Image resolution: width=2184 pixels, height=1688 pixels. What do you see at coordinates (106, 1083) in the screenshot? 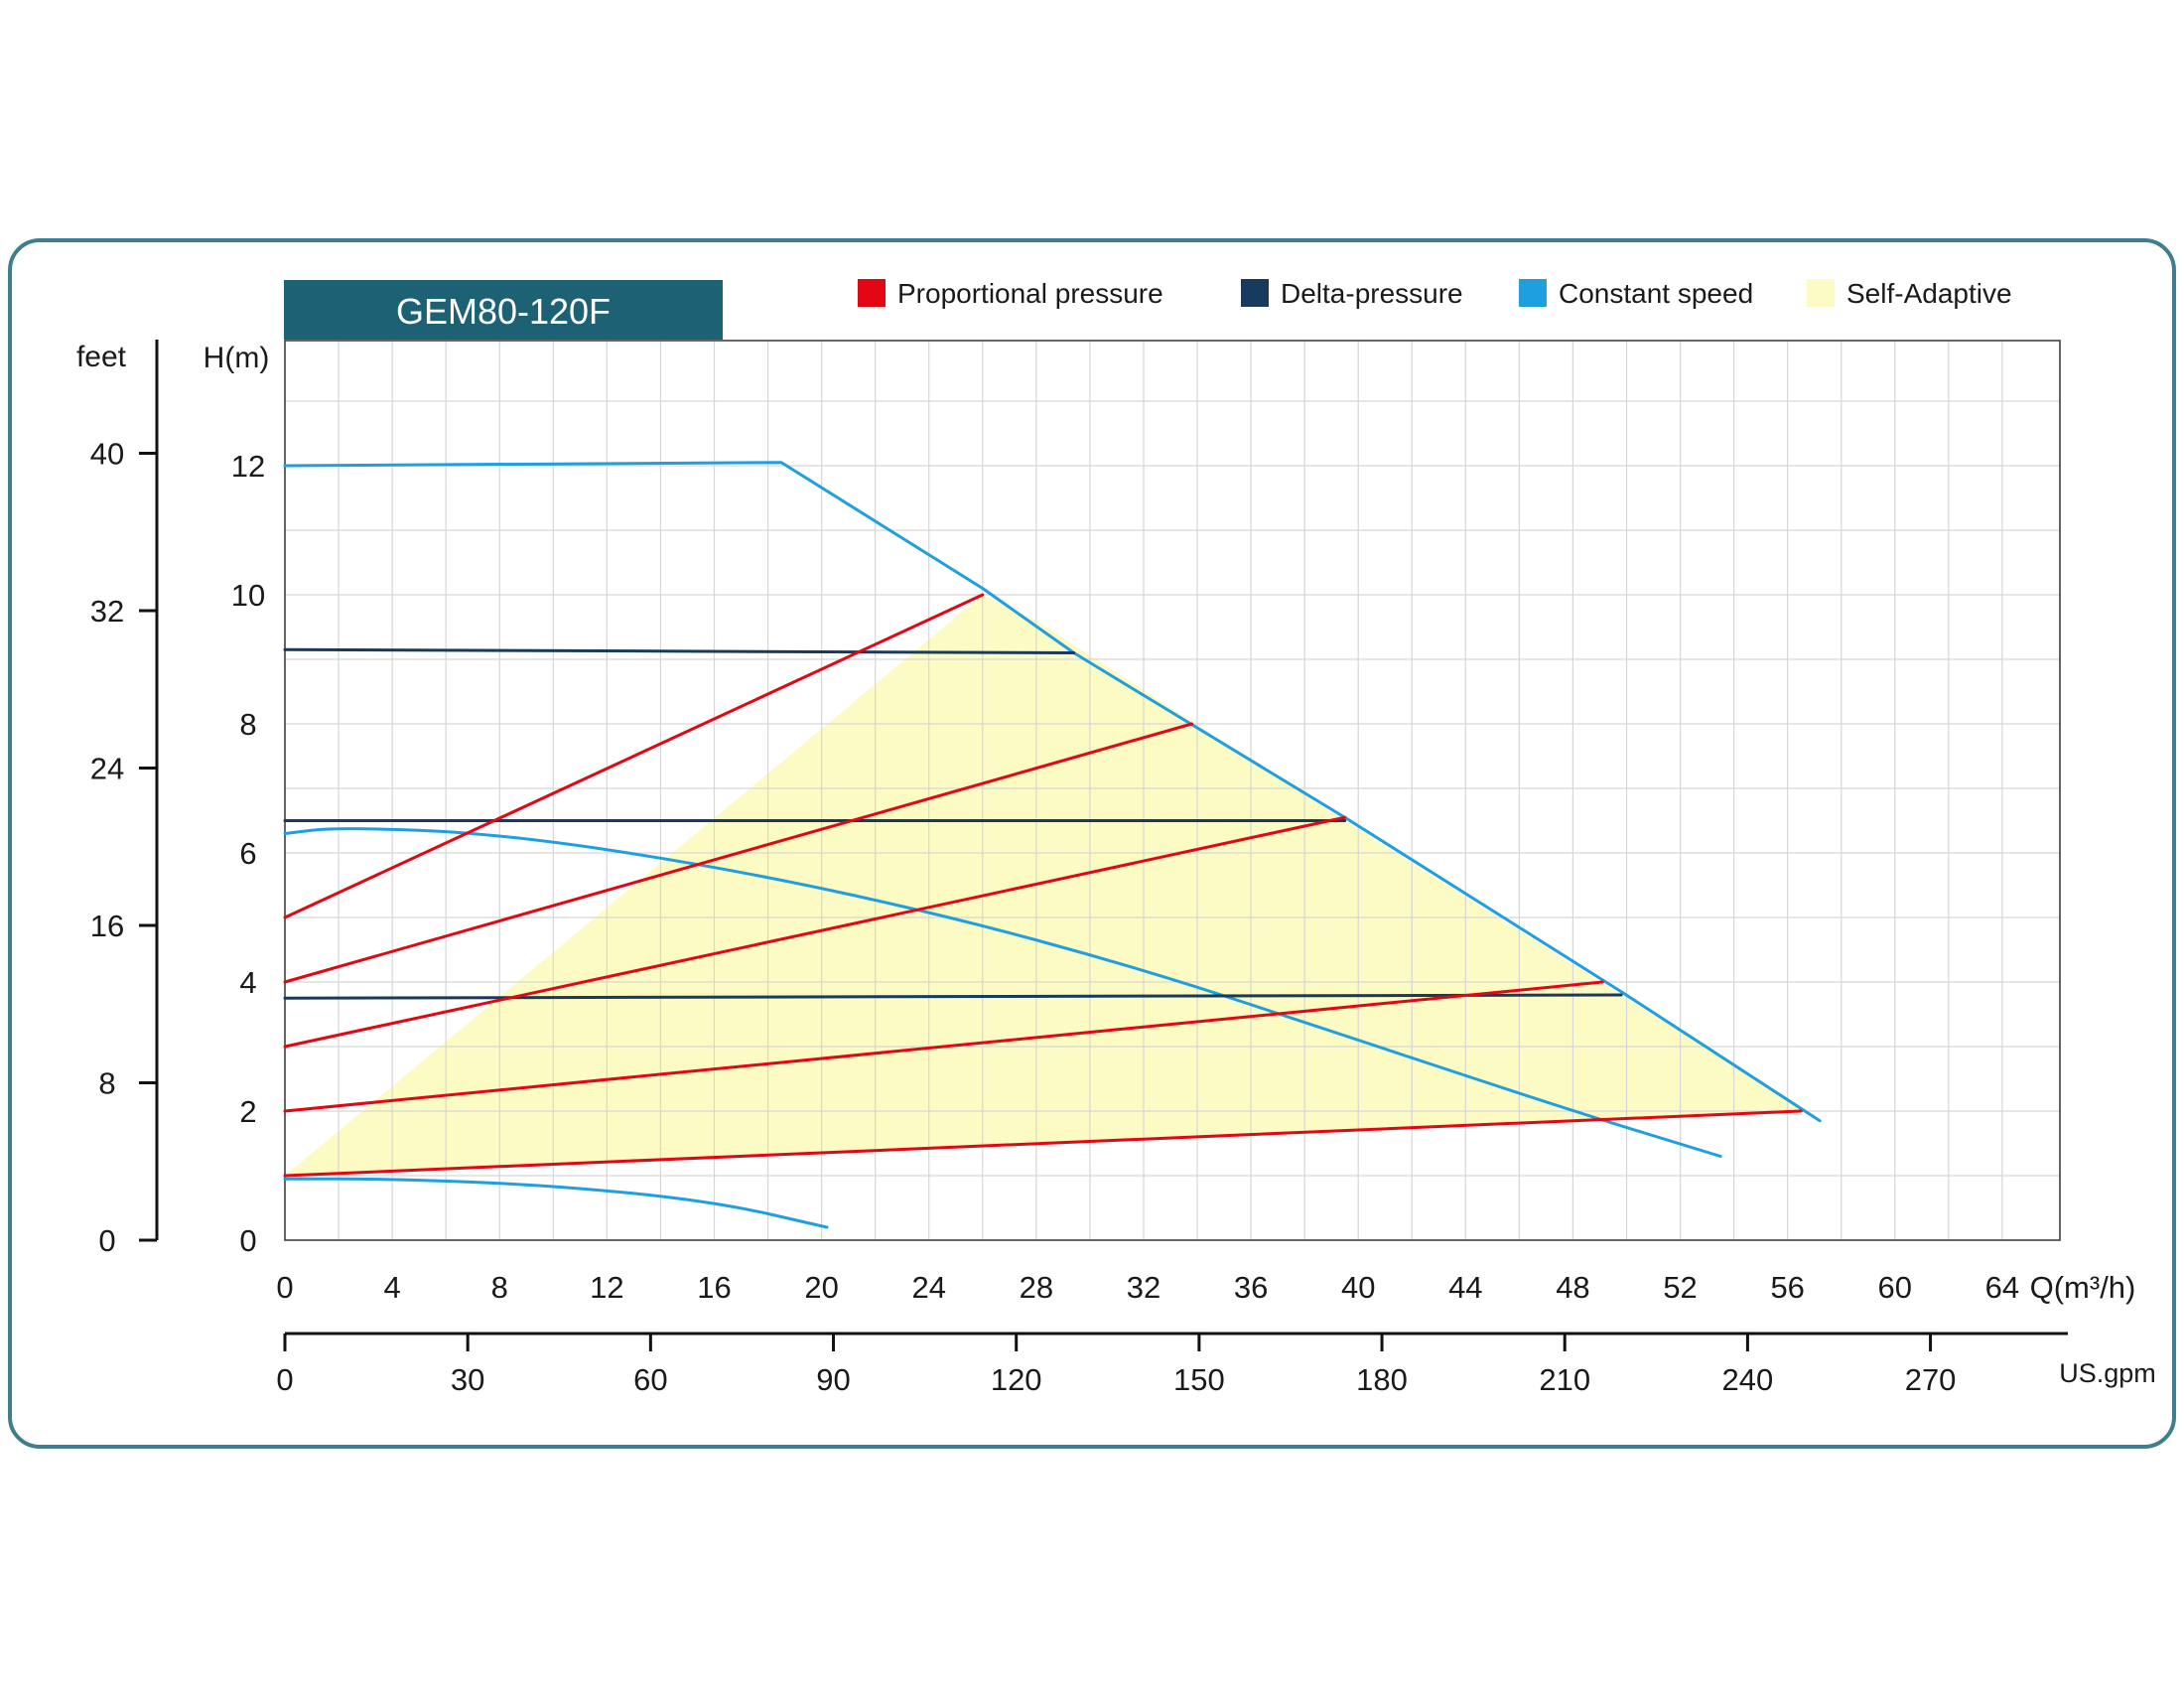
I see `feet-tick-label: 8` at bounding box center [106, 1083].